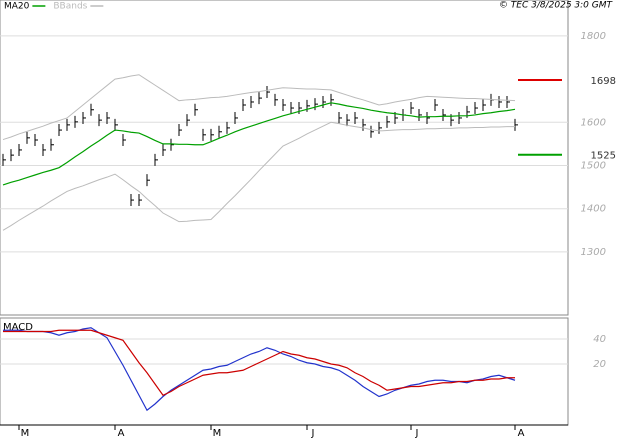 The width and height of the screenshot is (627, 440). What do you see at coordinates (259, 107) in the screenshot?
I see `line-upper` at bounding box center [259, 107].